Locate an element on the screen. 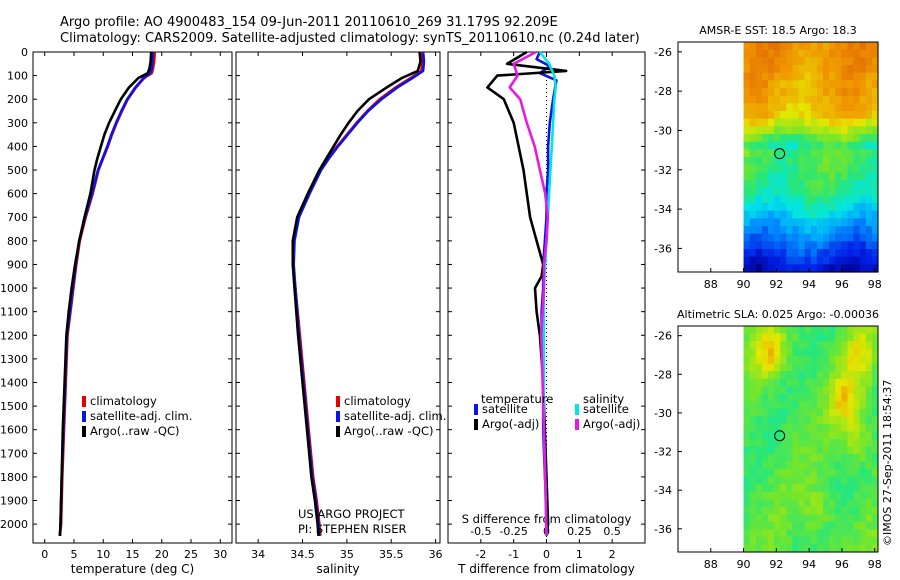 The width and height of the screenshot is (900, 580). x-tick-label: 88 is located at coordinates (711, 564).